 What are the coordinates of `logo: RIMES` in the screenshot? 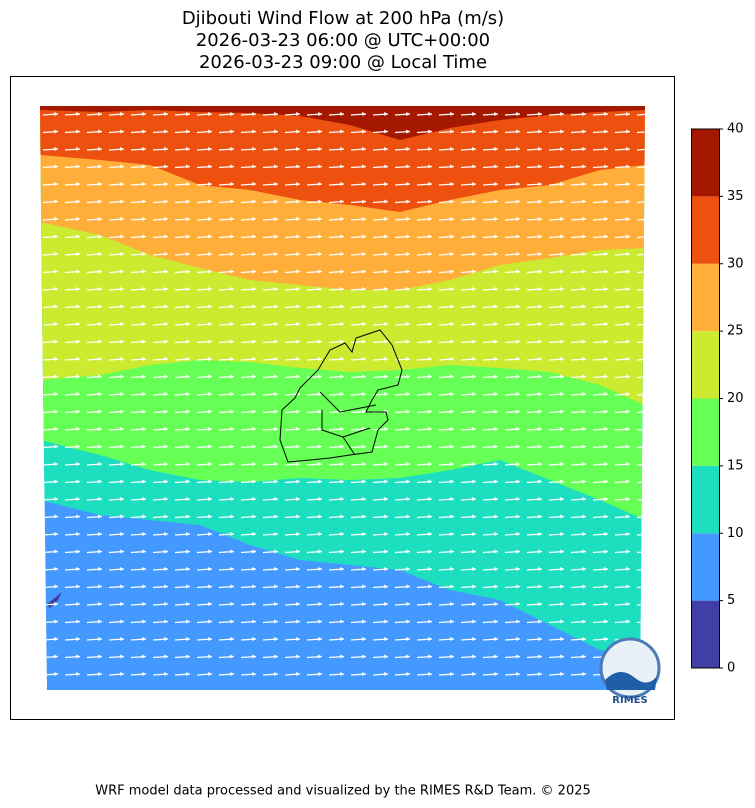 It's located at (630, 671).